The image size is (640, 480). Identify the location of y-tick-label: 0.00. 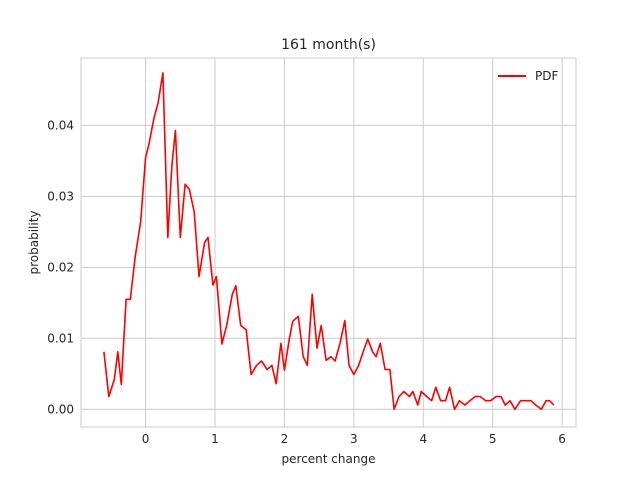
(60, 409).